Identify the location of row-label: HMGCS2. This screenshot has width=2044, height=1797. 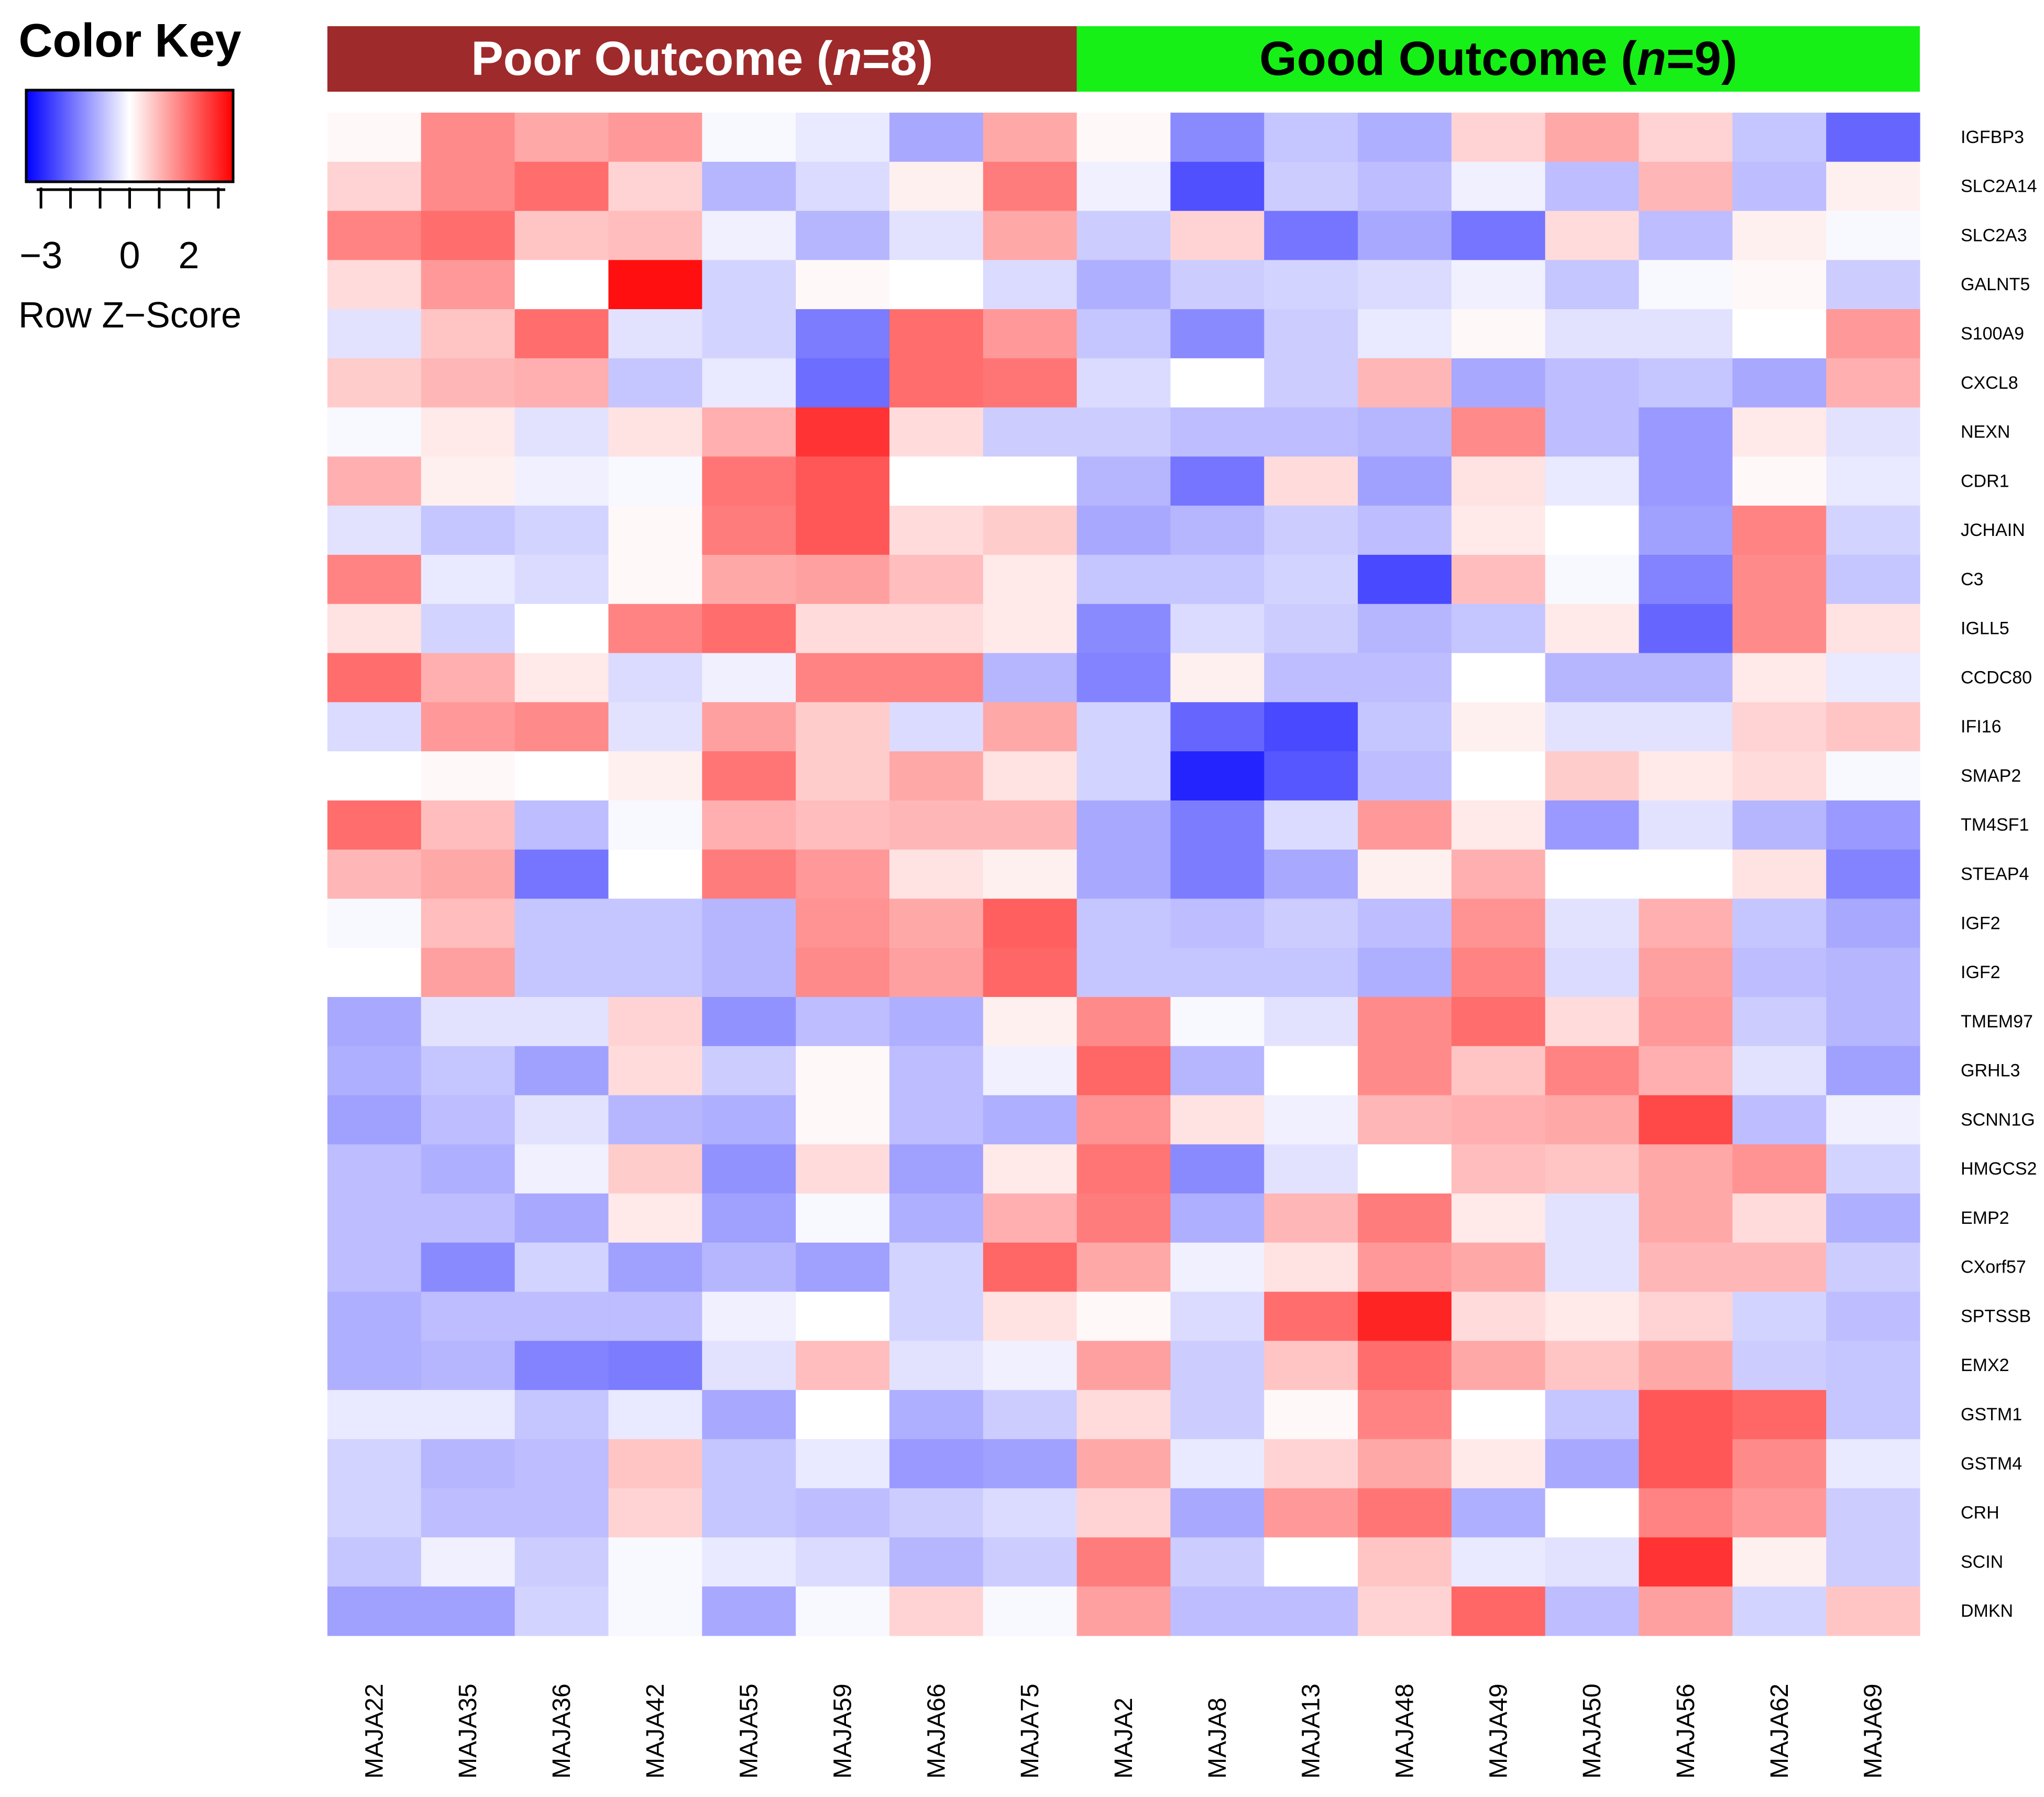
(1999, 1169).